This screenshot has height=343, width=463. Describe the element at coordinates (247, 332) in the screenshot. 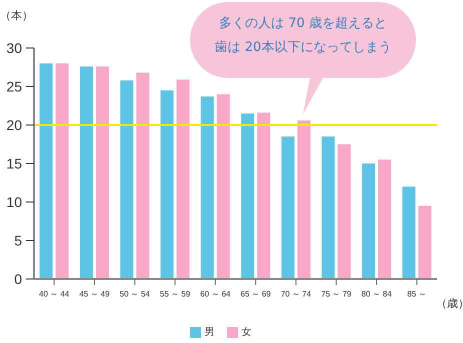

I see `legend-label: 女` at that location.